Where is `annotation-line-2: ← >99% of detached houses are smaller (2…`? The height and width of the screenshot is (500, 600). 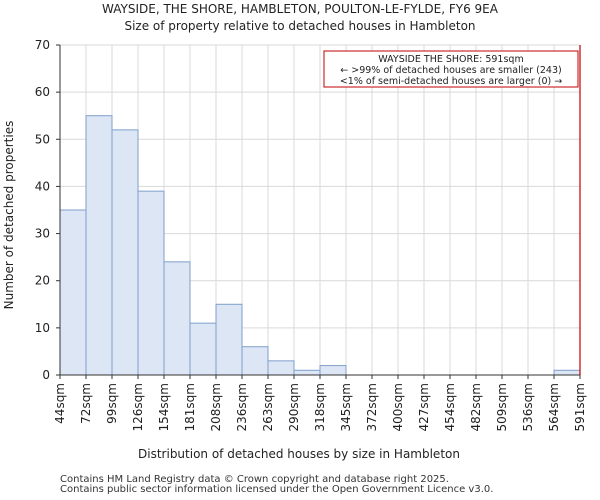 annotation-line-2: ← >99% of detached houses are smaller (2… is located at coordinates (450, 70).